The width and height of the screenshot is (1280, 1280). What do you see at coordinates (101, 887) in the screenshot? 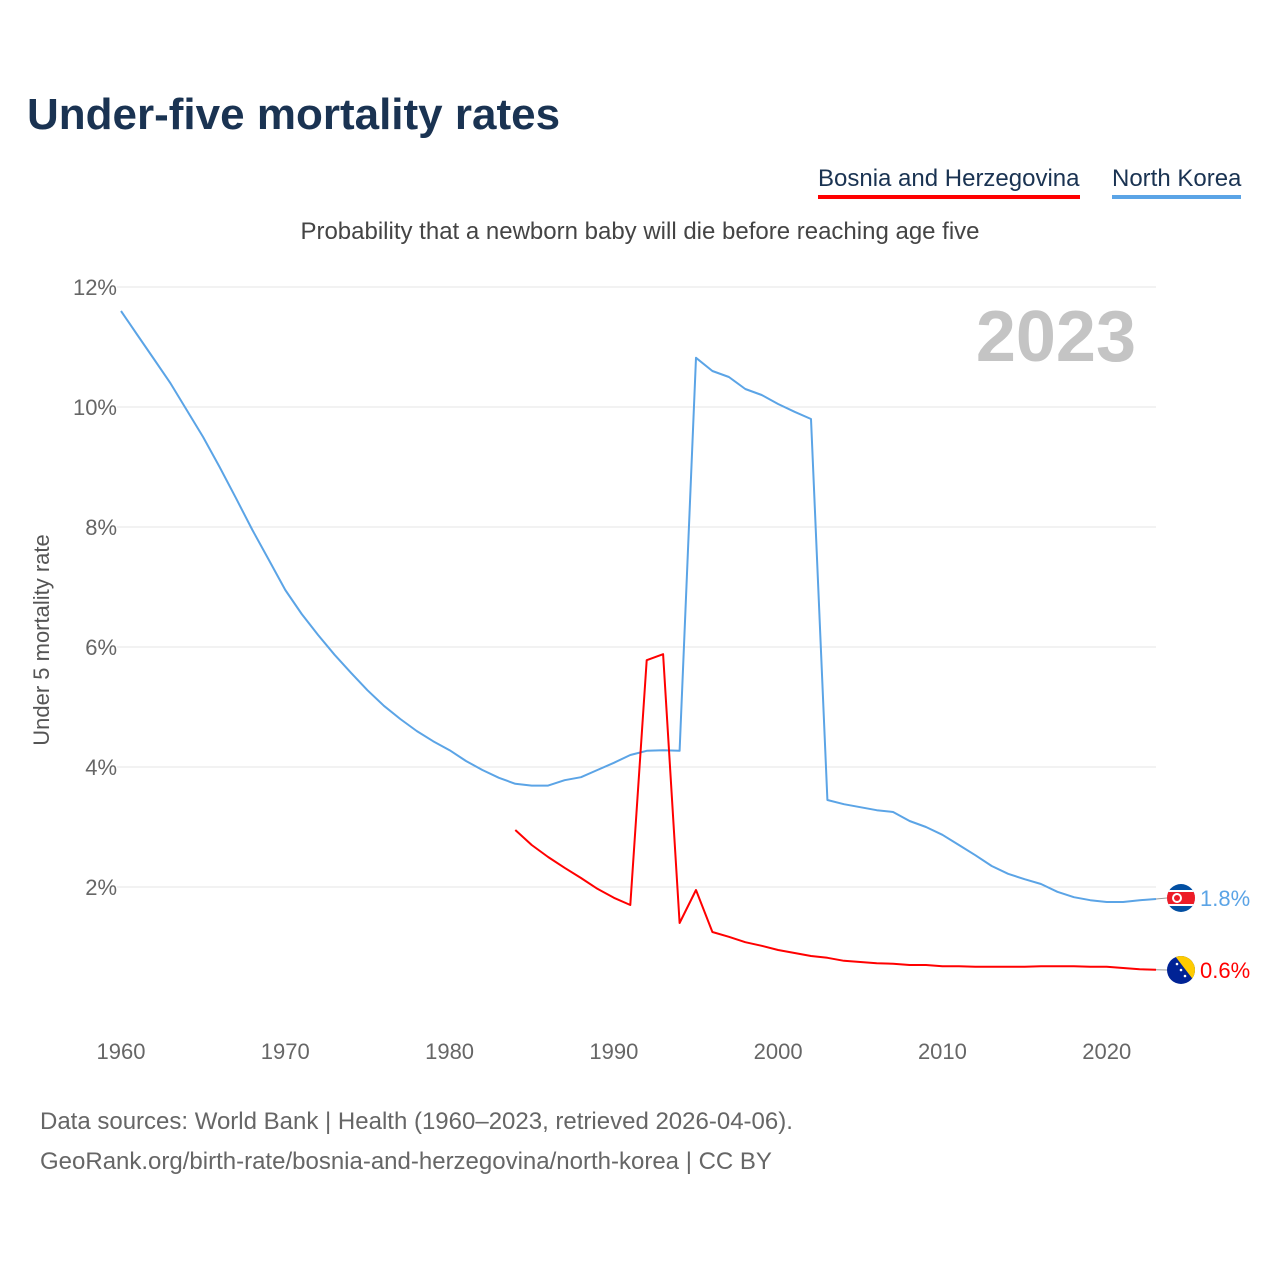
I see `y-tick-label: 2%` at bounding box center [101, 887].